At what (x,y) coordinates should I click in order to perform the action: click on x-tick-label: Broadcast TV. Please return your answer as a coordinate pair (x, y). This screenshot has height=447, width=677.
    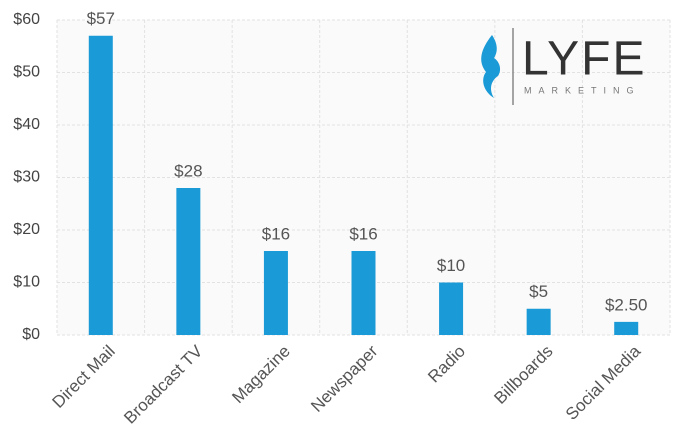
    Looking at the image, I should click on (163, 384).